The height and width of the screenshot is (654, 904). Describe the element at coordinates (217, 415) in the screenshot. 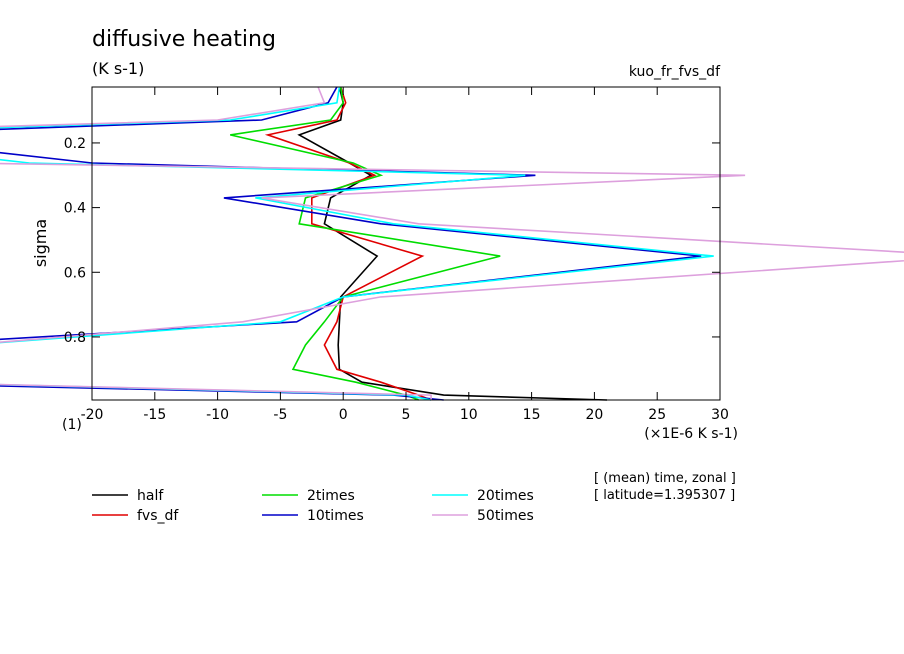

I see `x-tick-label: -10` at that location.